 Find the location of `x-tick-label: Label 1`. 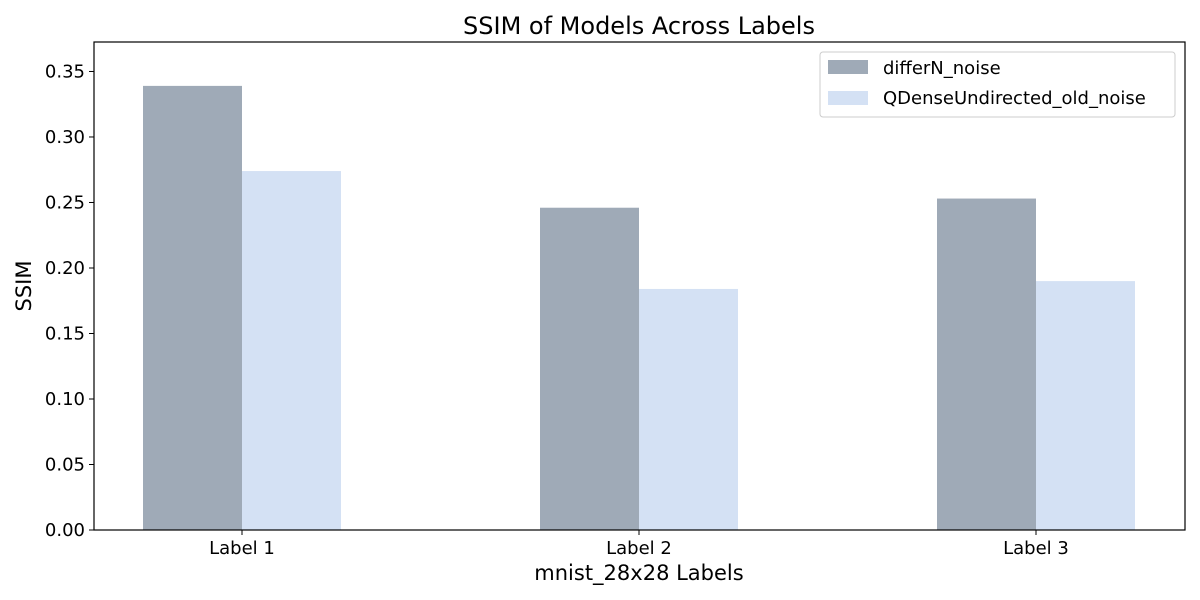

x-tick-label: Label 1 is located at coordinates (242, 548).